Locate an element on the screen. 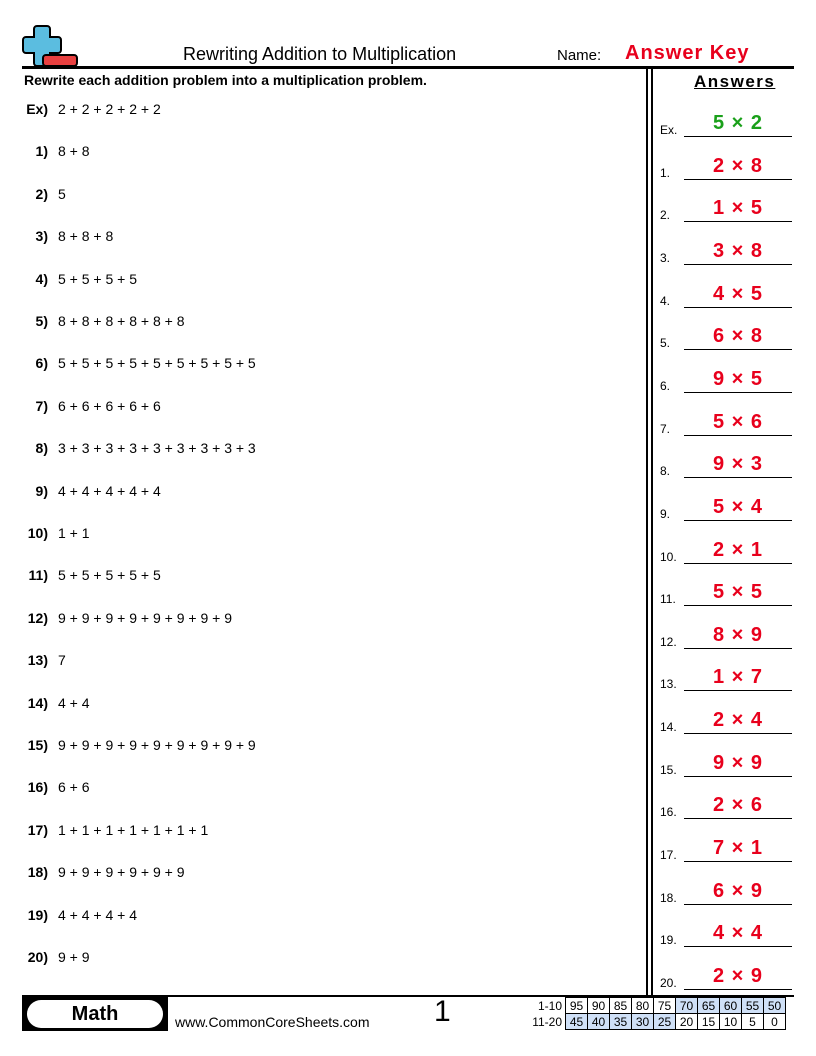 The width and height of the screenshot is (816, 1056). problem-expression: 2 + 2 + 2 + 2 + 2 is located at coordinates (109, 109).